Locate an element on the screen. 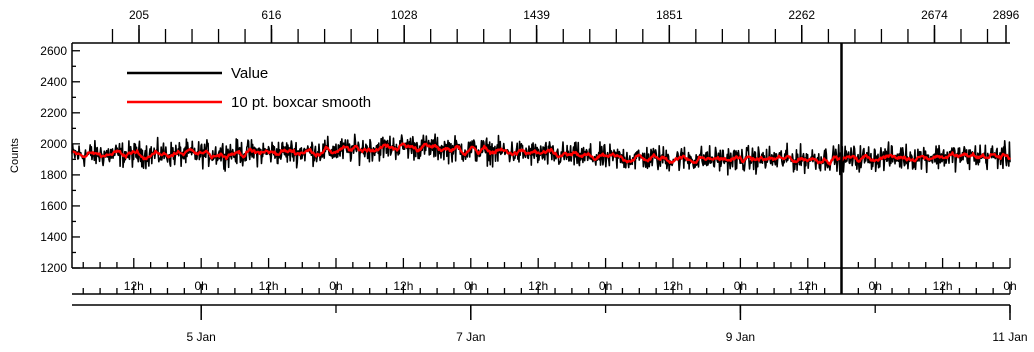 The image size is (1034, 352). top-tick-label: 1028 is located at coordinates (404, 15).